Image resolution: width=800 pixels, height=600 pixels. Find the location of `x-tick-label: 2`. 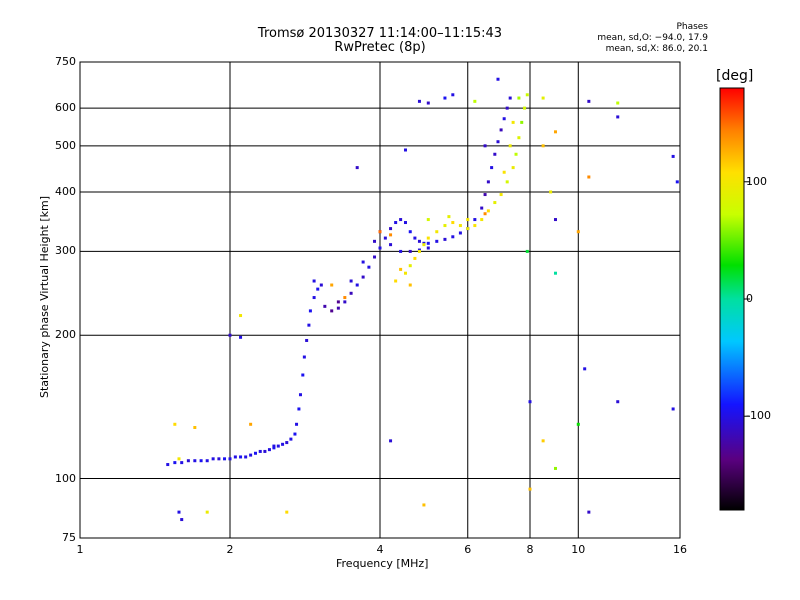

x-tick-label: 2 is located at coordinates (230, 549).